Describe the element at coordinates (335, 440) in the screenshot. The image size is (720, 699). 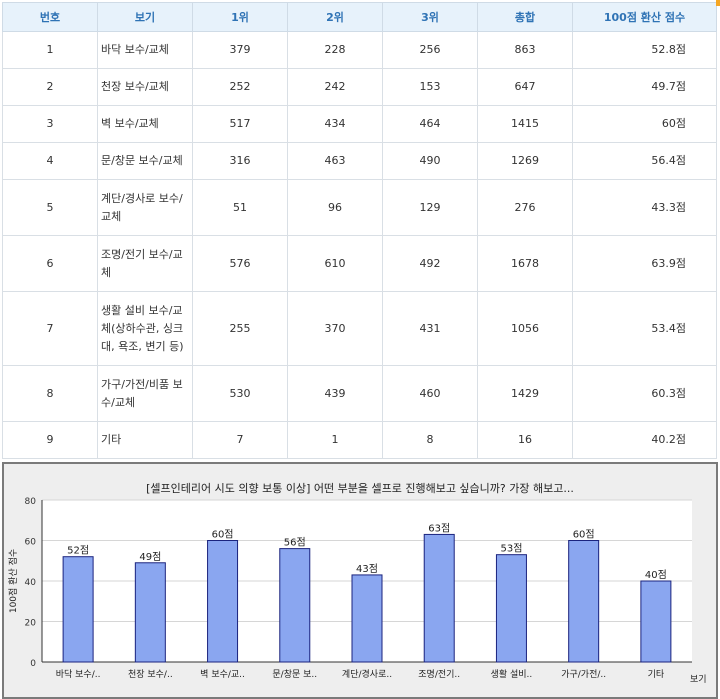
I see `row-rank2-count: 1` at that location.